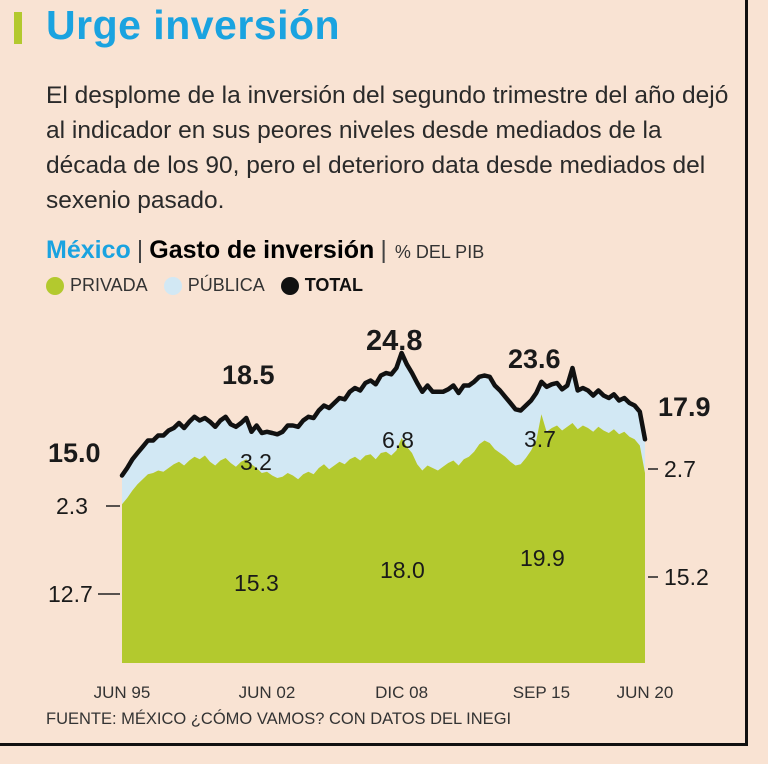 The height and width of the screenshot is (764, 768). I want to click on annotation-publica-label: 2.3, so click(72, 506).